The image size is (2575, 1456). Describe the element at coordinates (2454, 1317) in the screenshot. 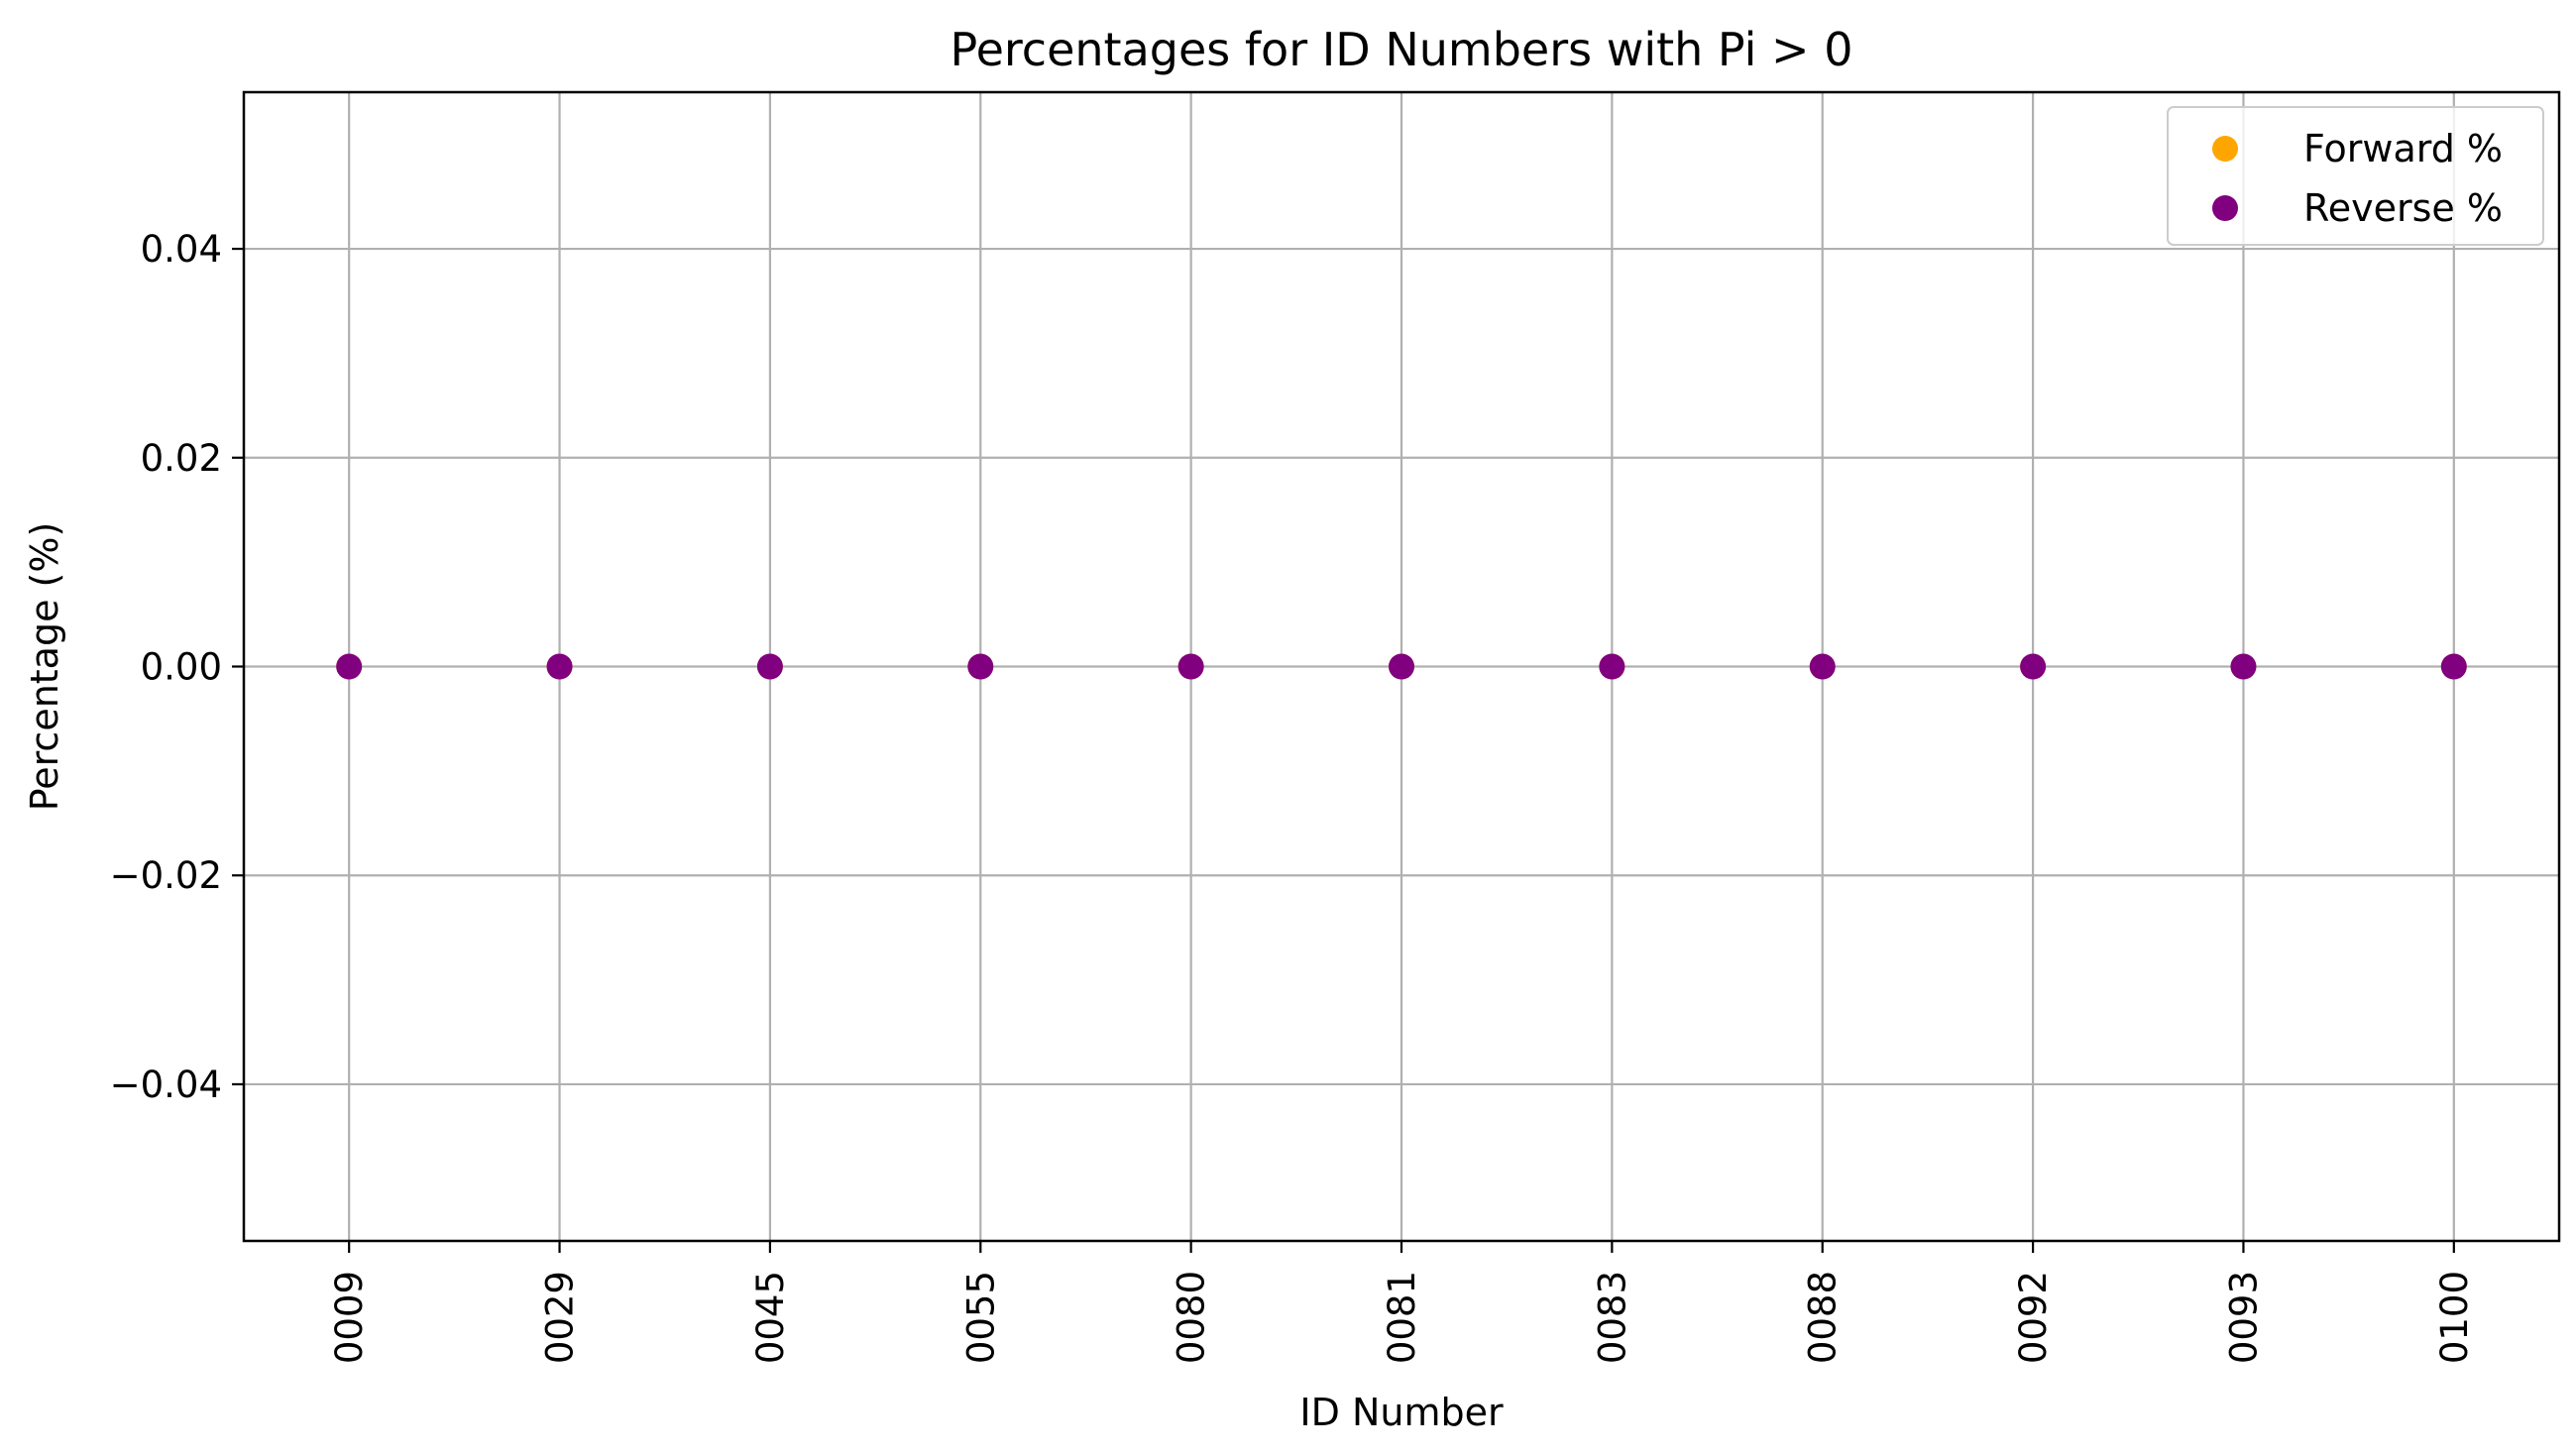

I see `x-tick-label: 0100` at that location.